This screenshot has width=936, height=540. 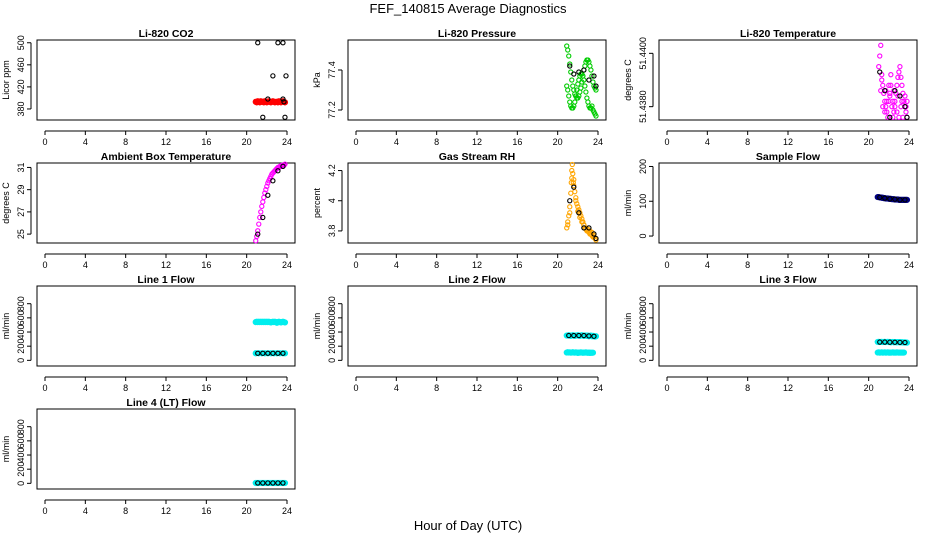 What do you see at coordinates (770, 210) in the screenshot?
I see `panel-6: Sample Flow ml/min 0 4 8 12 16 20 24 0 100 200` at bounding box center [770, 210].